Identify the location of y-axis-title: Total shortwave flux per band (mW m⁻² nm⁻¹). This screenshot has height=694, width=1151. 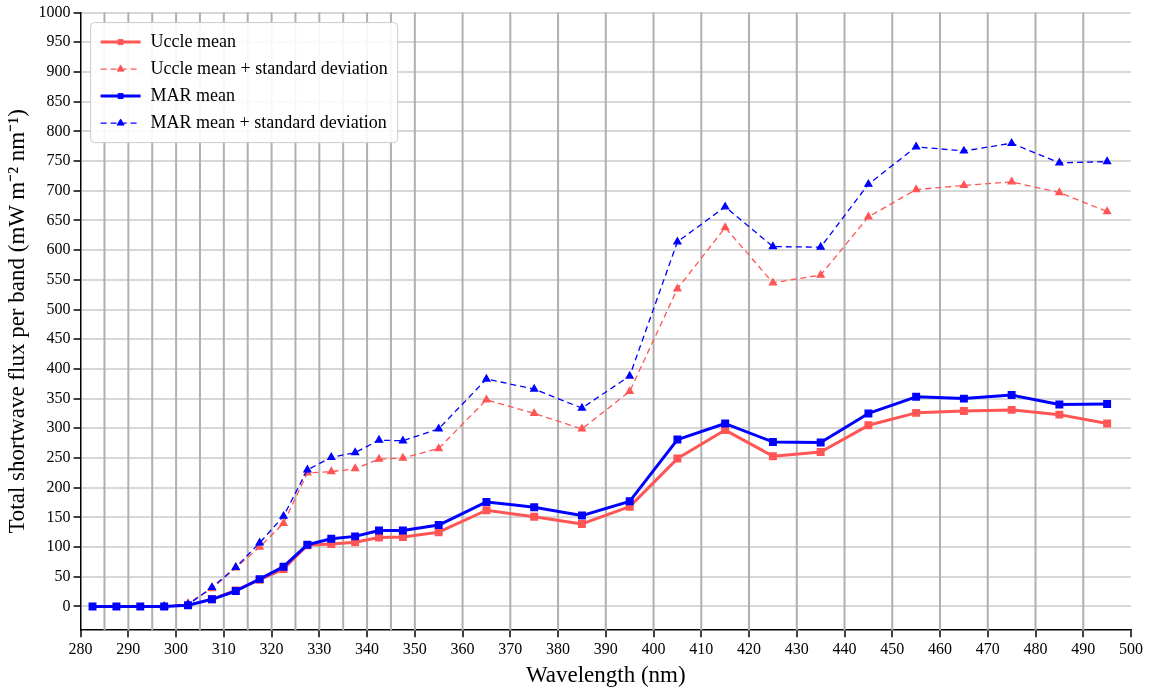
(16, 321).